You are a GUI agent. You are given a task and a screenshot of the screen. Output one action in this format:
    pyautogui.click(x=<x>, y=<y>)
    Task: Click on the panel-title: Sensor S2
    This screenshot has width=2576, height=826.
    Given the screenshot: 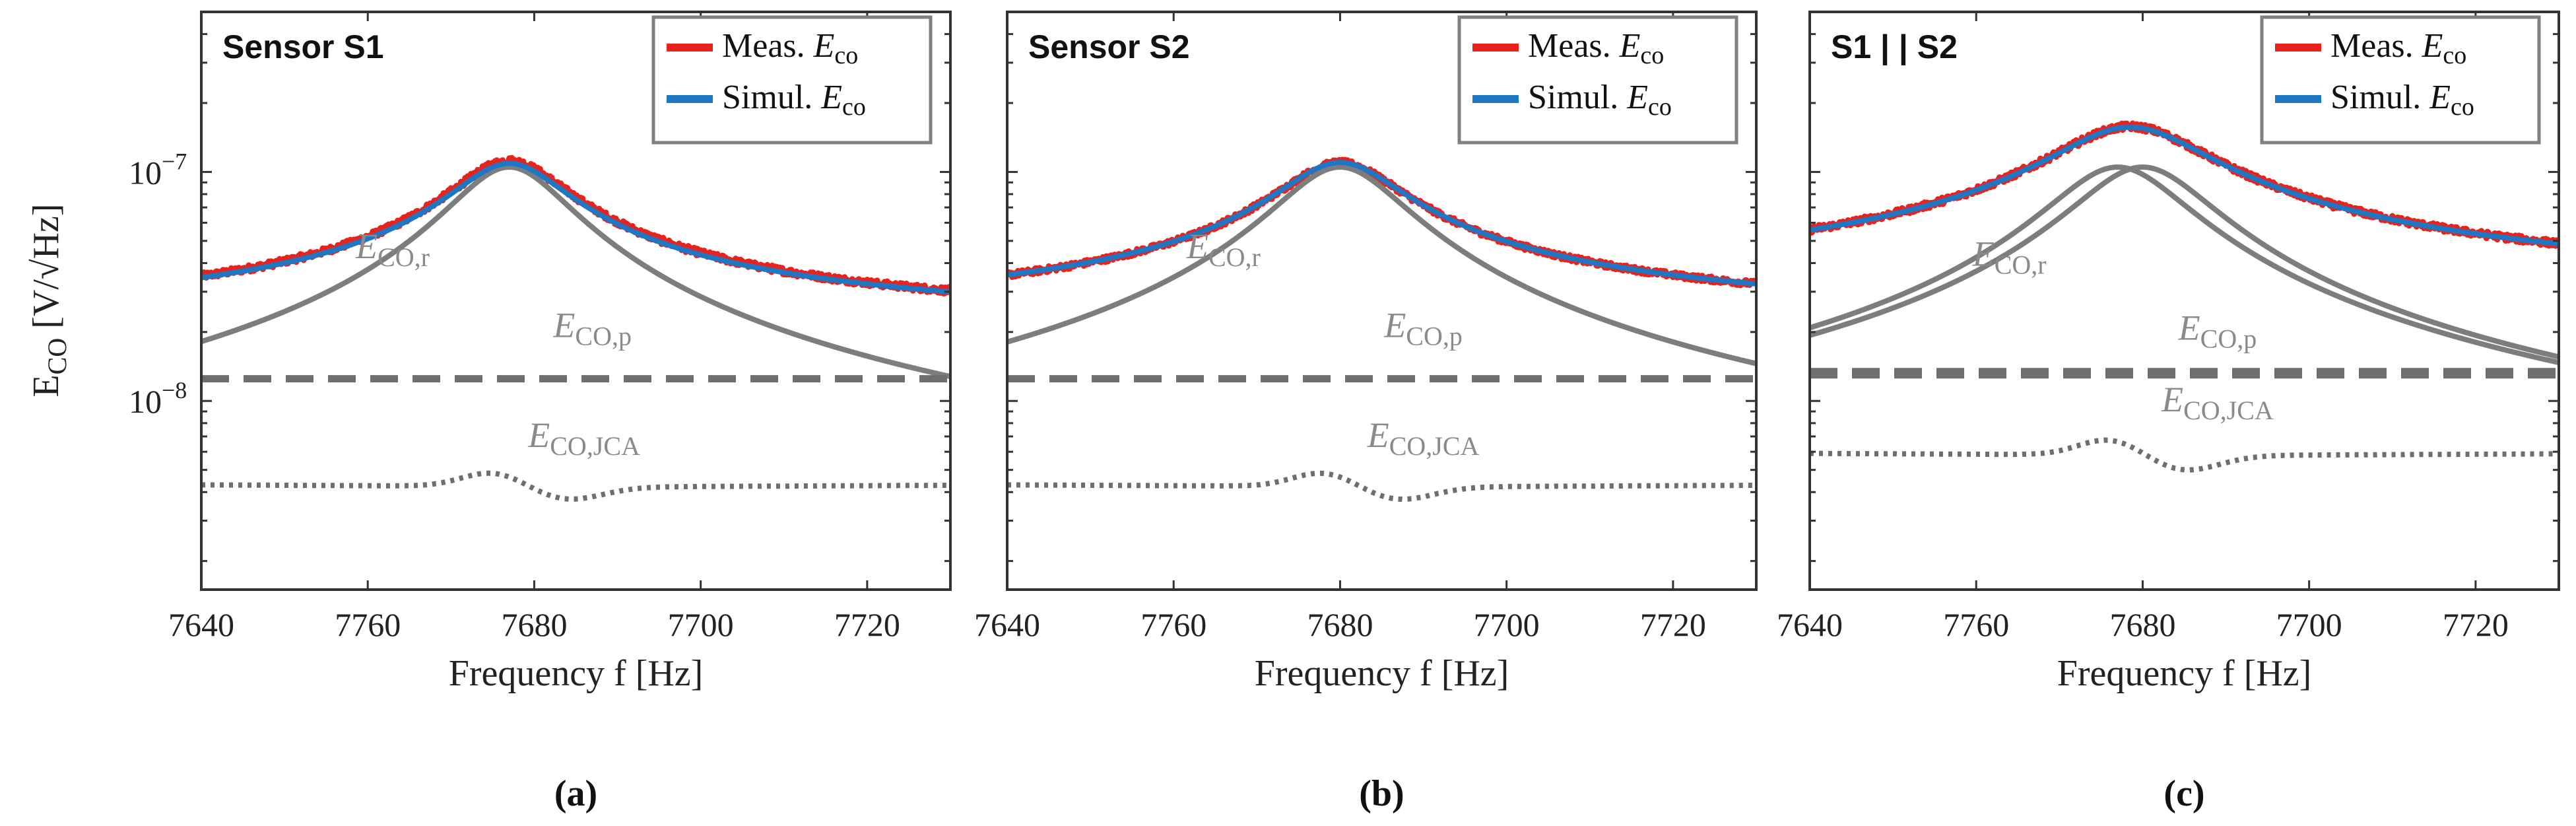 What is the action you would take?
    pyautogui.click(x=1109, y=46)
    